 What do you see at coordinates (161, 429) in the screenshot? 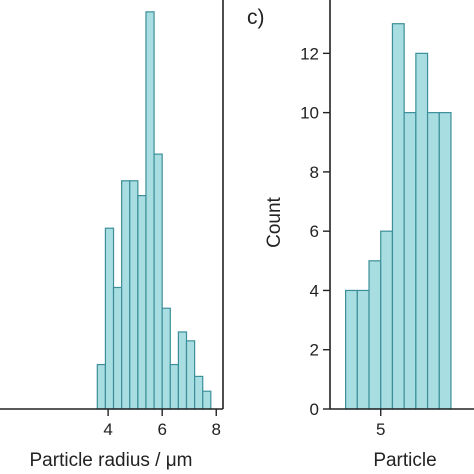
I see `x-tick-label: 6` at bounding box center [161, 429].